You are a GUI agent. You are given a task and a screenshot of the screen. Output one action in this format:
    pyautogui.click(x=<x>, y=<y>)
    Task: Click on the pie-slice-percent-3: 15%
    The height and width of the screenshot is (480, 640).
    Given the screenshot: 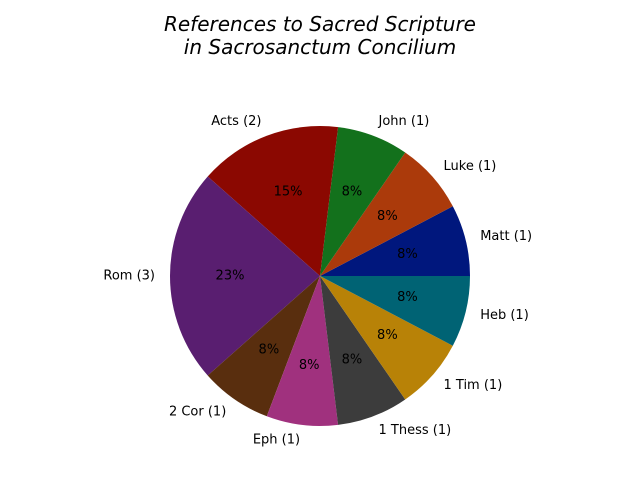 What is the action you would take?
    pyautogui.click(x=288, y=191)
    